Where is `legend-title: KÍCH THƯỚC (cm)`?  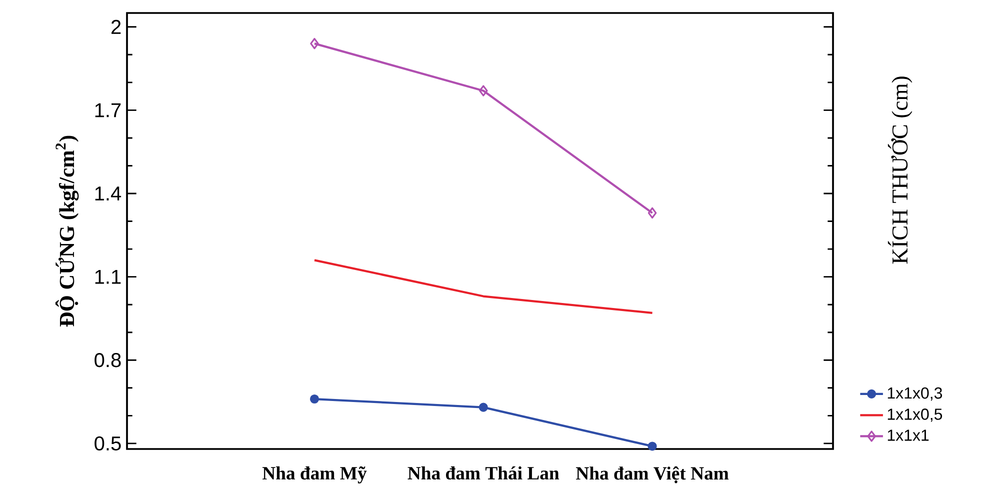 legend-title: KÍCH THƯỚC (cm) is located at coordinates (900, 170).